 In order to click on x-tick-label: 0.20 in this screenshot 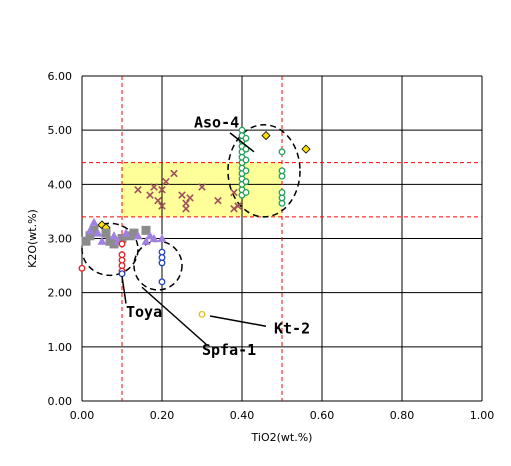, I will do `click(162, 415)`.